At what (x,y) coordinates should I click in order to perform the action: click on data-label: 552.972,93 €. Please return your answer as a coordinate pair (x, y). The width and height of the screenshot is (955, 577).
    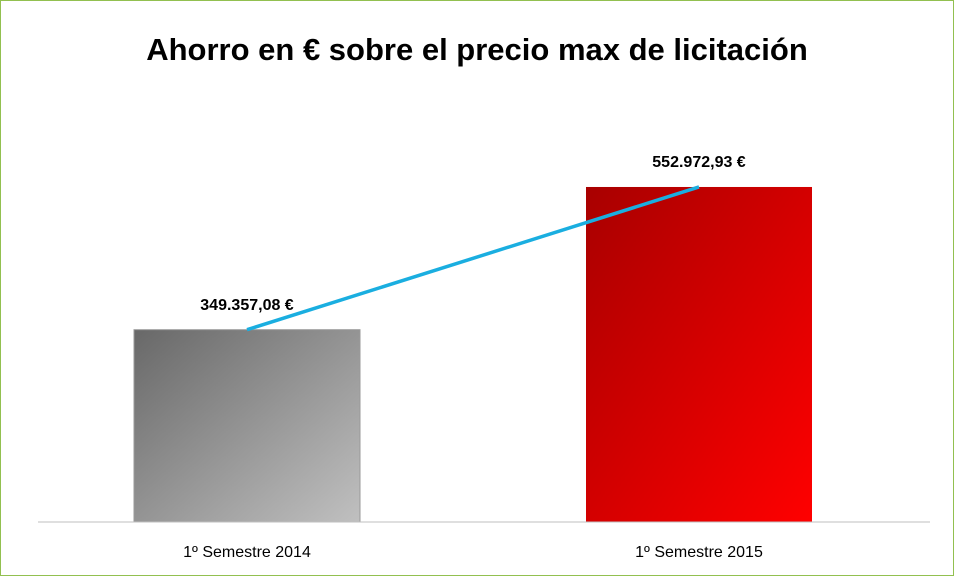
    Looking at the image, I should click on (699, 162).